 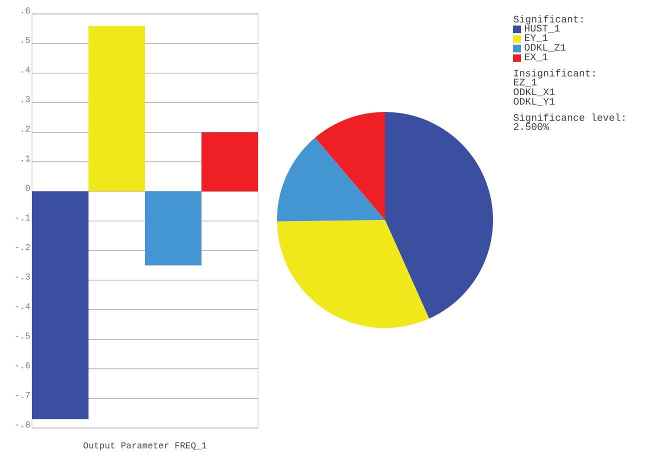 I want to click on legend-label: EX_1, so click(x=536, y=58).